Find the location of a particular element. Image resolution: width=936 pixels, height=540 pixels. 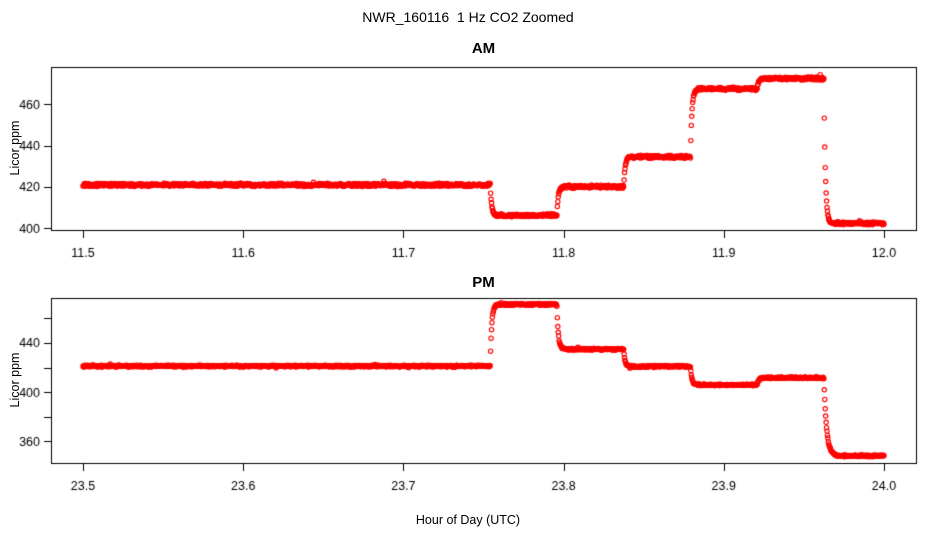

panel-title-am: AM is located at coordinates (483, 48).